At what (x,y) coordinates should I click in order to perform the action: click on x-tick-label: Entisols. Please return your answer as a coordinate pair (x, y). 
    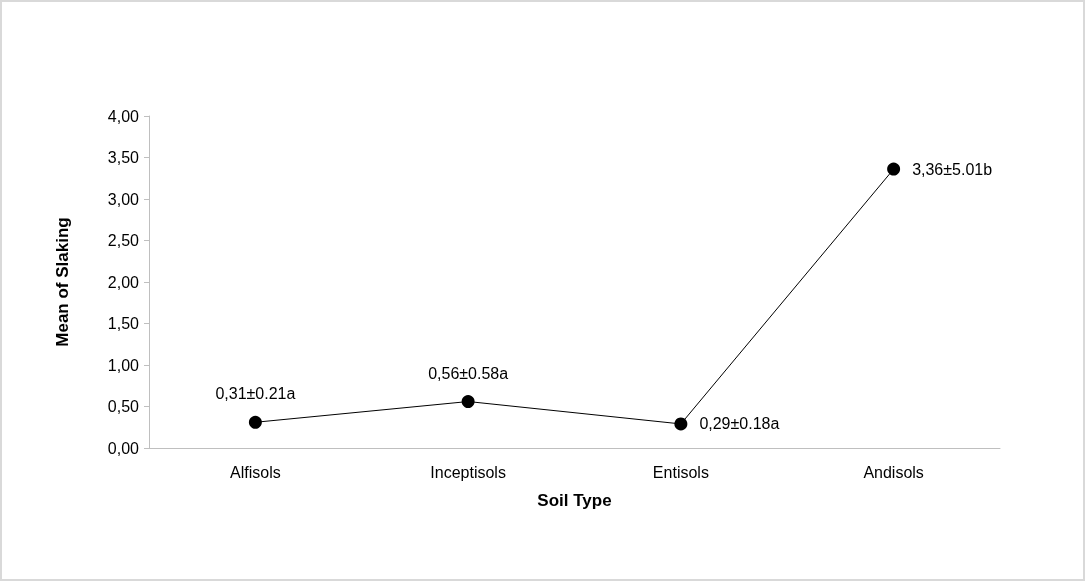
    Looking at the image, I should click on (680, 472).